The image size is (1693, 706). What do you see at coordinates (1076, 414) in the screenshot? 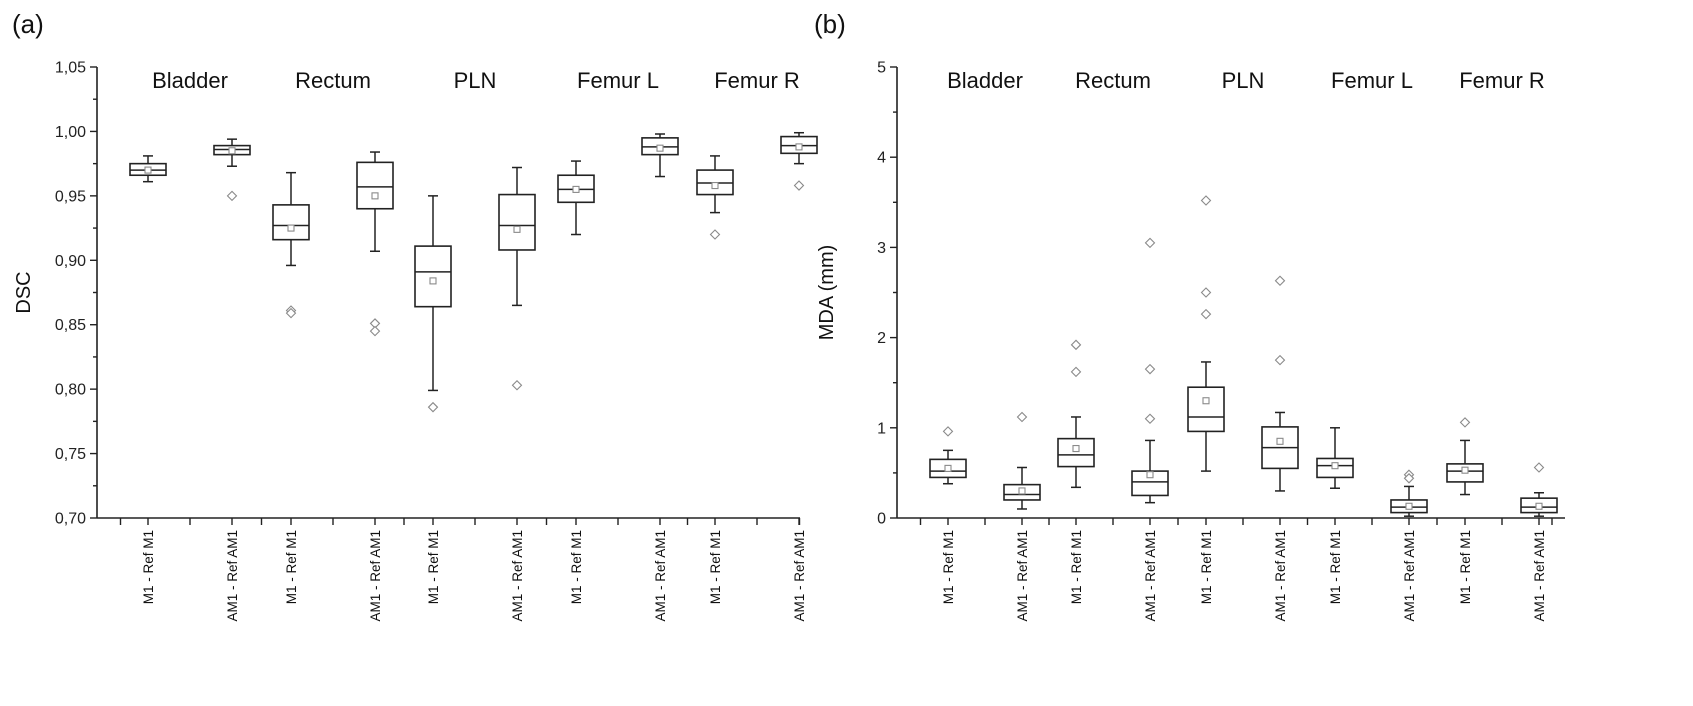
I see `box-rectum-m1` at bounding box center [1076, 414].